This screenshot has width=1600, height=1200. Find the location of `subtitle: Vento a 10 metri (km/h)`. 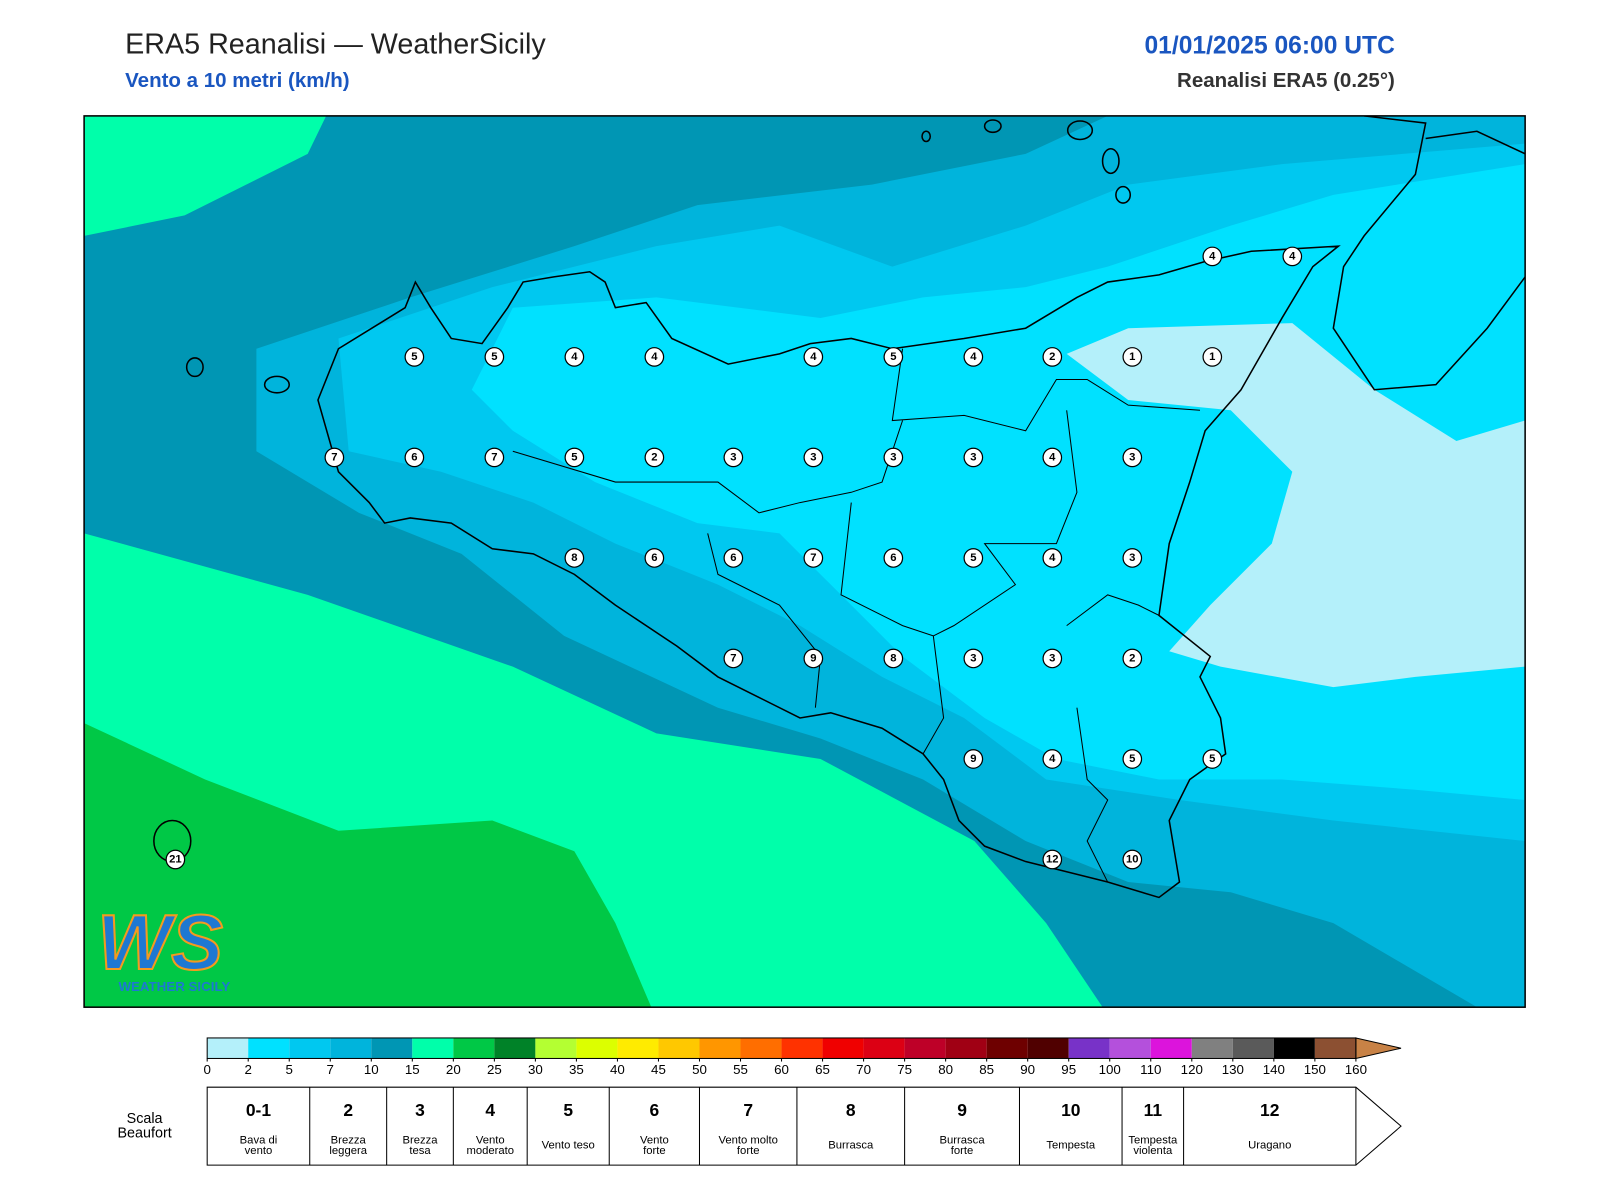

subtitle: Vento a 10 metri (km/h) is located at coordinates (237, 80).